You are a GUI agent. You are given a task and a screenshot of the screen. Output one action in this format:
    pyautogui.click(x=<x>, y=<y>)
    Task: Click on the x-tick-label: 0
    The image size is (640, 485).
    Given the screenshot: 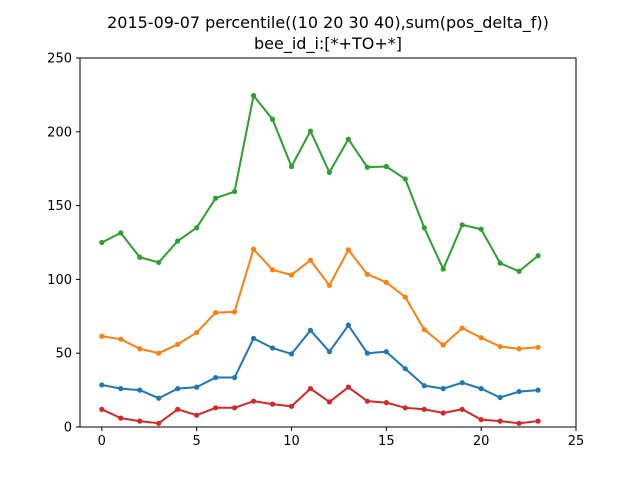 What is the action you would take?
    pyautogui.click(x=102, y=441)
    